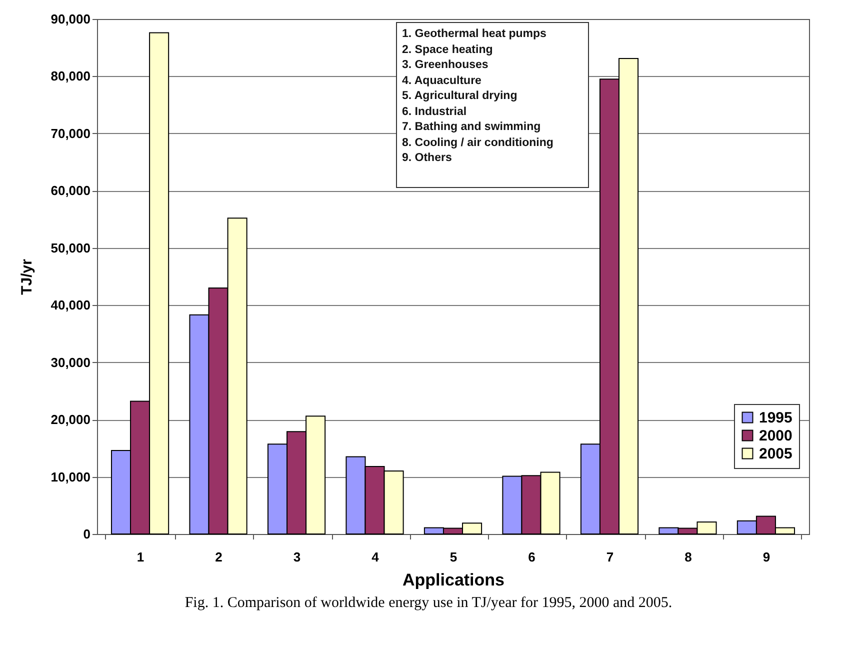 The width and height of the screenshot is (857, 652). I want to click on y-tick-label: 70,000, so click(70, 133).